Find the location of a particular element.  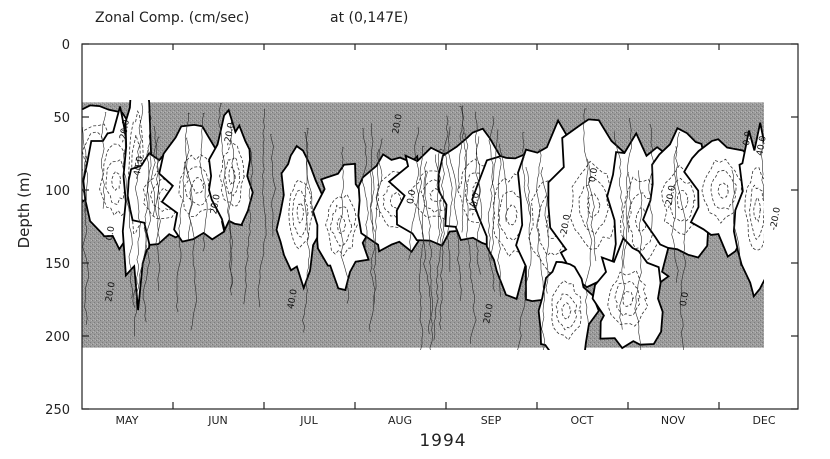

y-tick-label: 150 is located at coordinates (57, 264).